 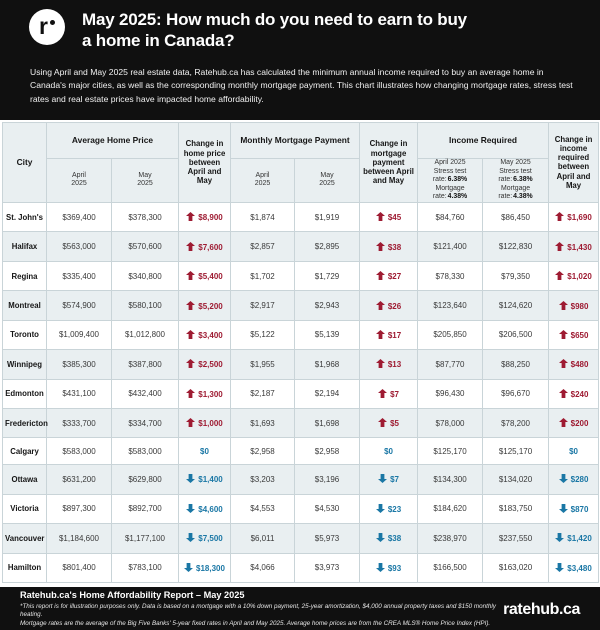 What do you see at coordinates (579, 394) in the screenshot?
I see `change-value: $240` at bounding box center [579, 394].